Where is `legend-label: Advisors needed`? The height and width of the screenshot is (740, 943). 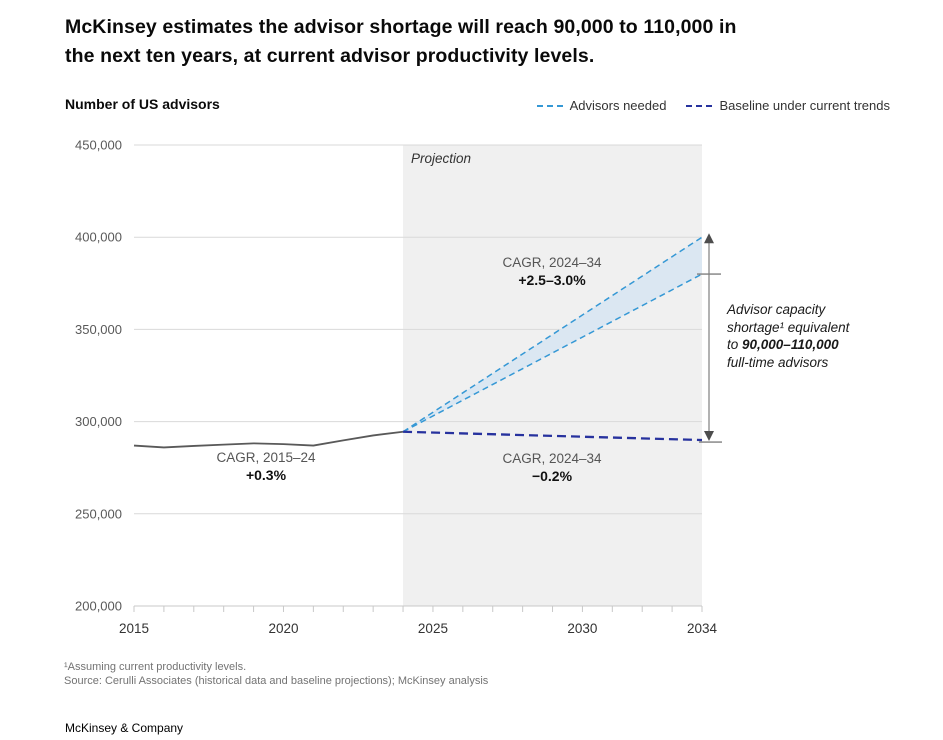 legend-label: Advisors needed is located at coordinates (618, 105).